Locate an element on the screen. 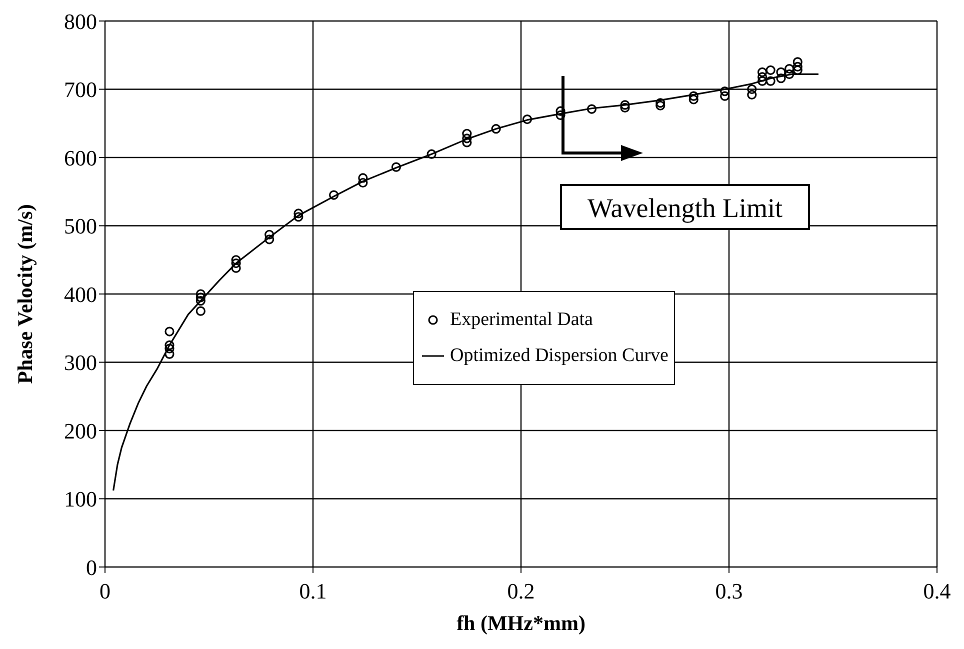 This screenshot has width=964, height=649. y-tick-label: 0 is located at coordinates (91, 567).